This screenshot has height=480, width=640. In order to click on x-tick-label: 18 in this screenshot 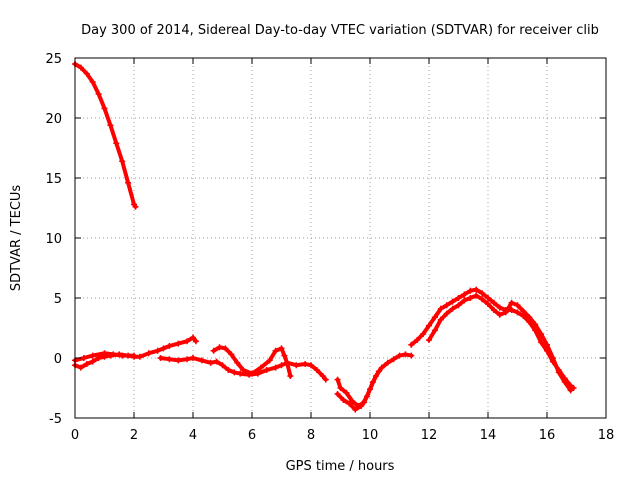, I will do `click(606, 435)`.